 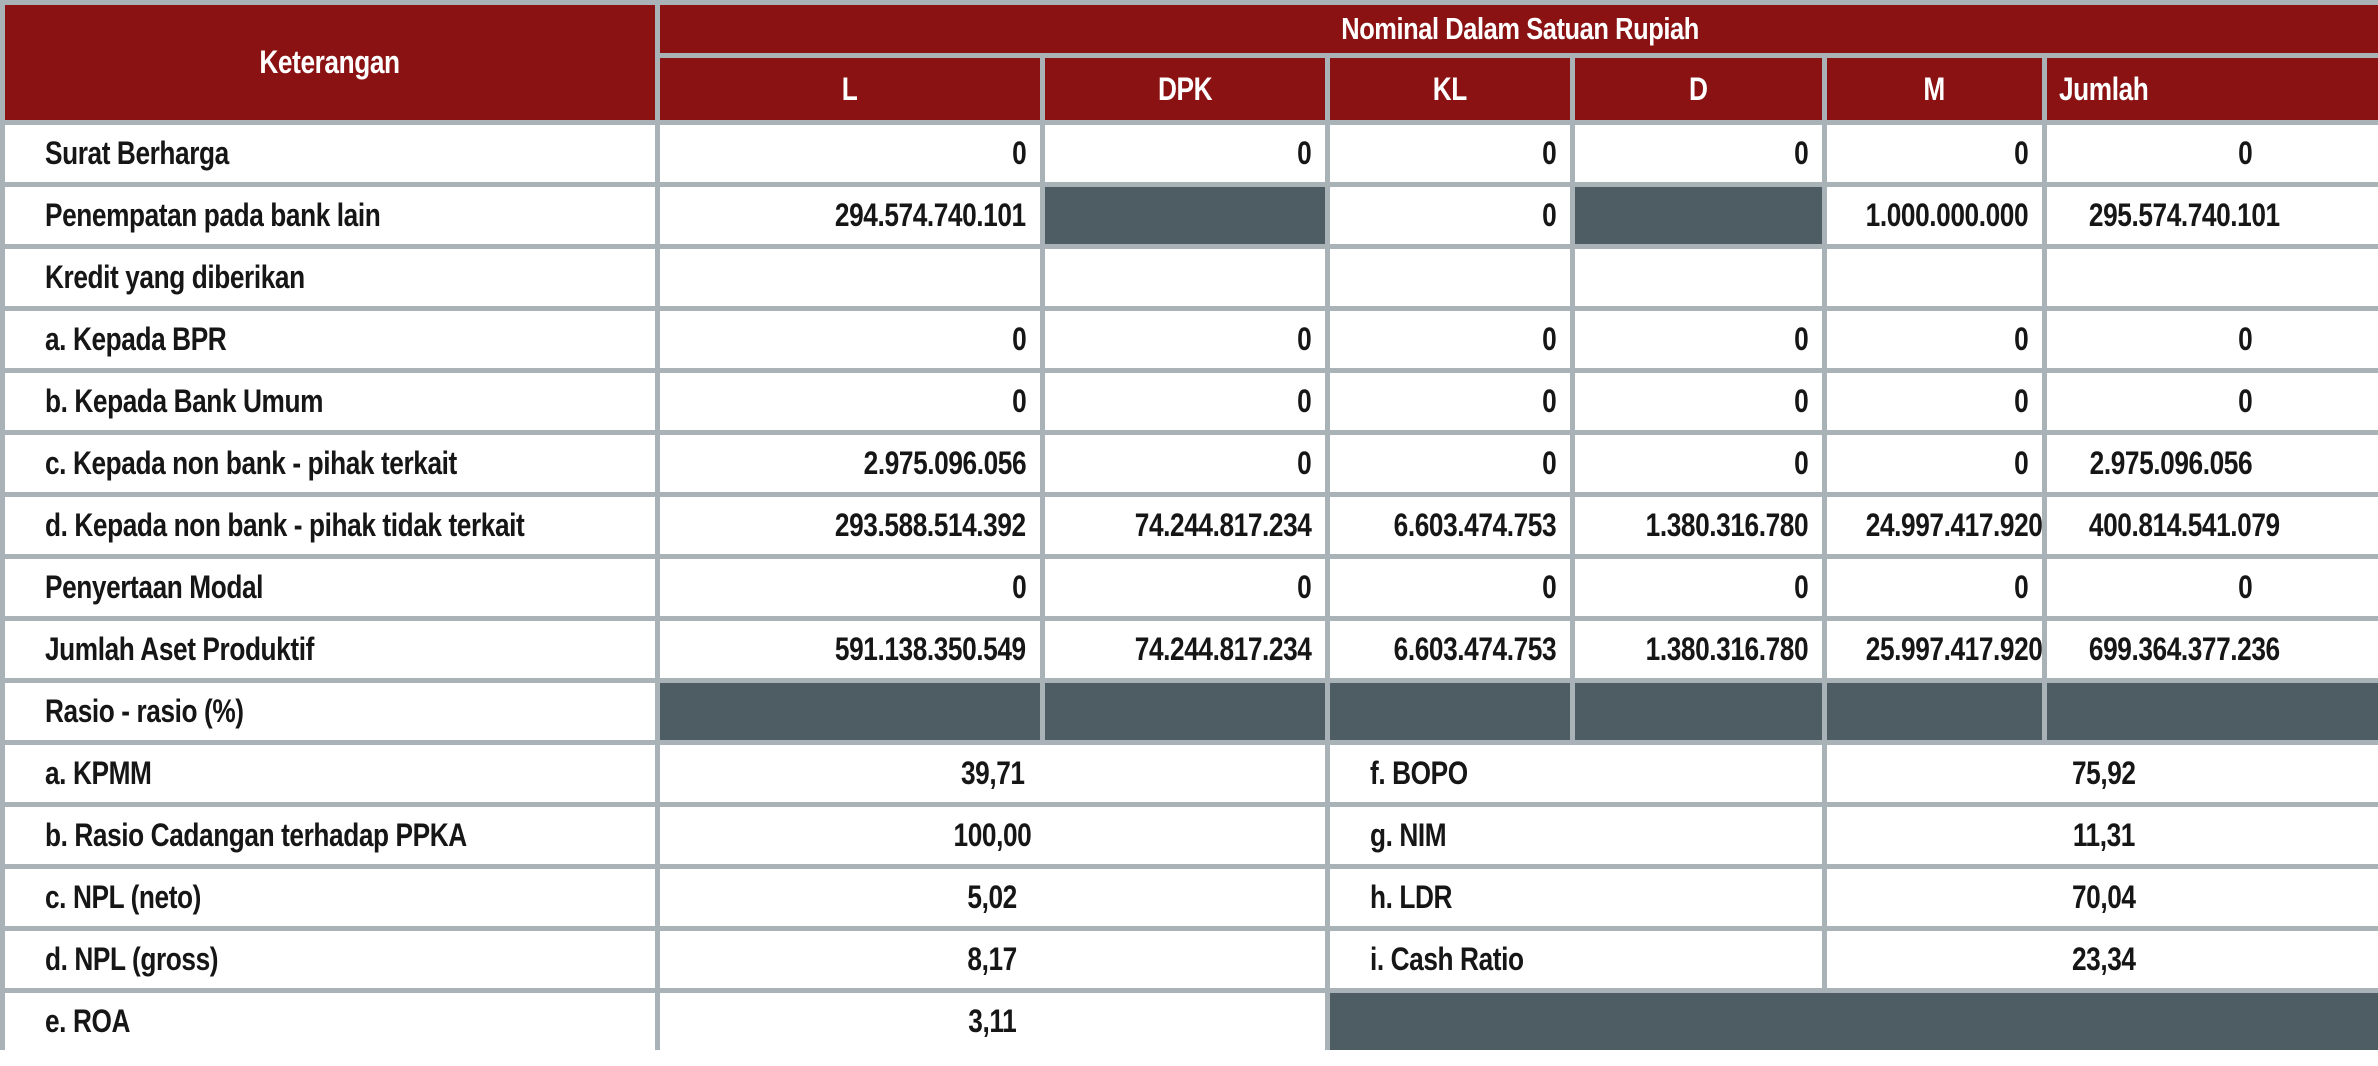 I want to click on header-row-columns: L DPK KL D M Jumlah, so click(x=1190, y=89).